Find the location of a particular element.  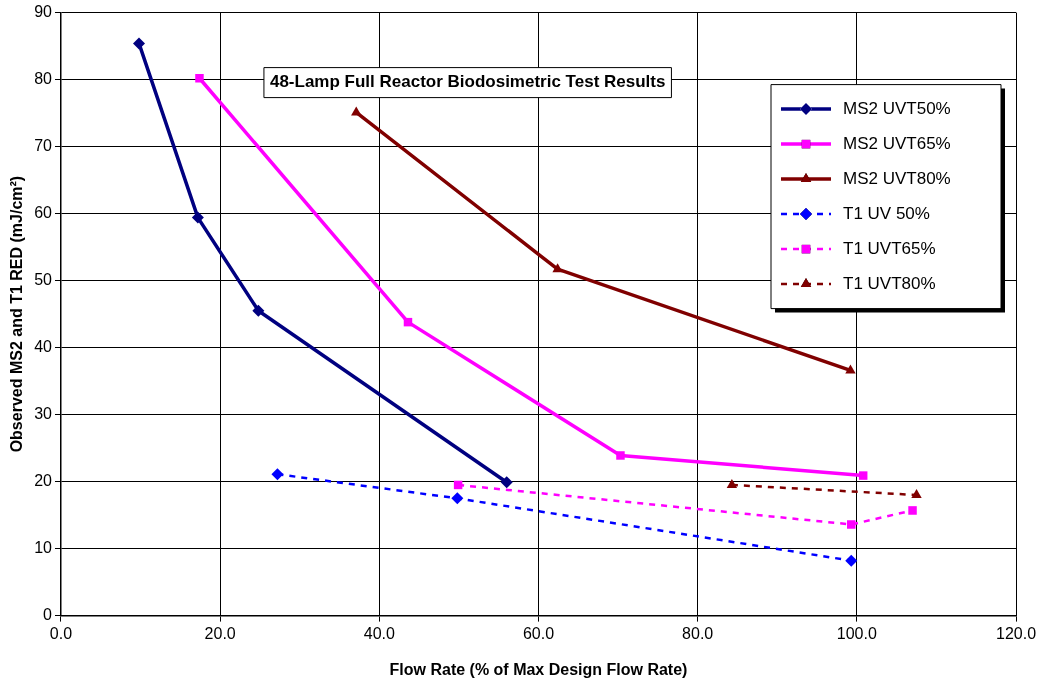

x-axis-title: Flow Rate (% of Max Design Flow Rate) is located at coordinates (538, 669).